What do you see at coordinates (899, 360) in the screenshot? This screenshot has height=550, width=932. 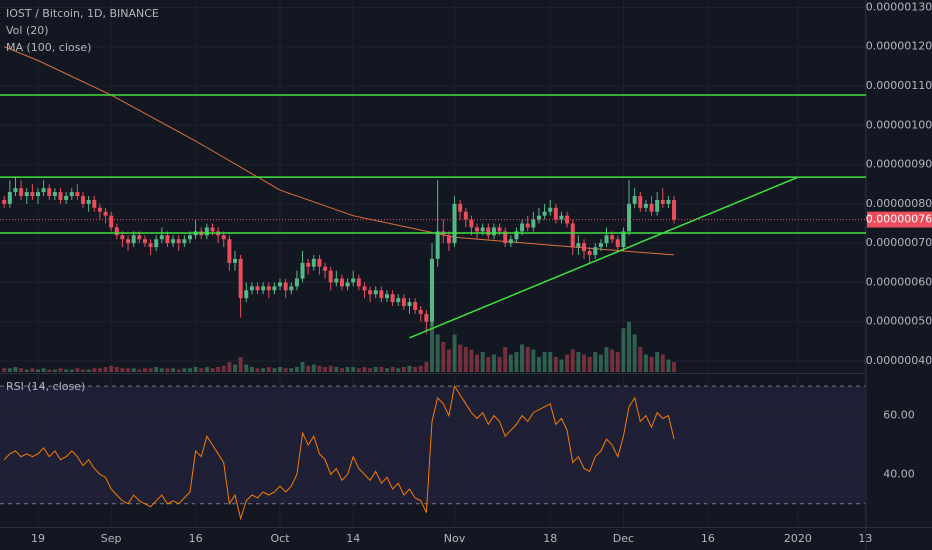 I see `y-tick-label: 0.00000040` at bounding box center [899, 360].